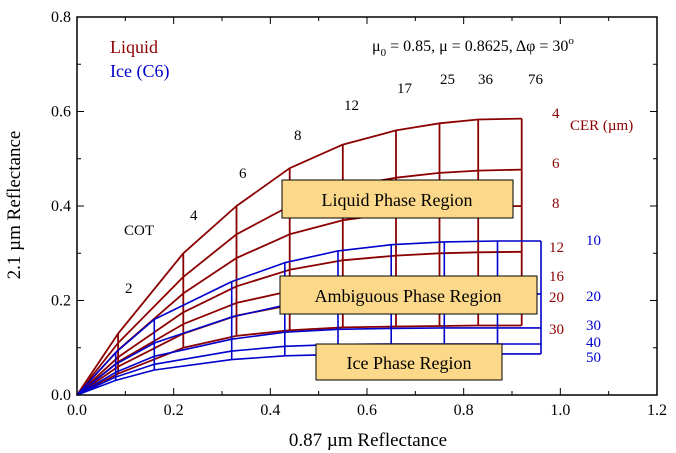  Describe the element at coordinates (14, 205) in the screenshot. I see `y-axis-label: 2.1 µm Reflectance` at that location.